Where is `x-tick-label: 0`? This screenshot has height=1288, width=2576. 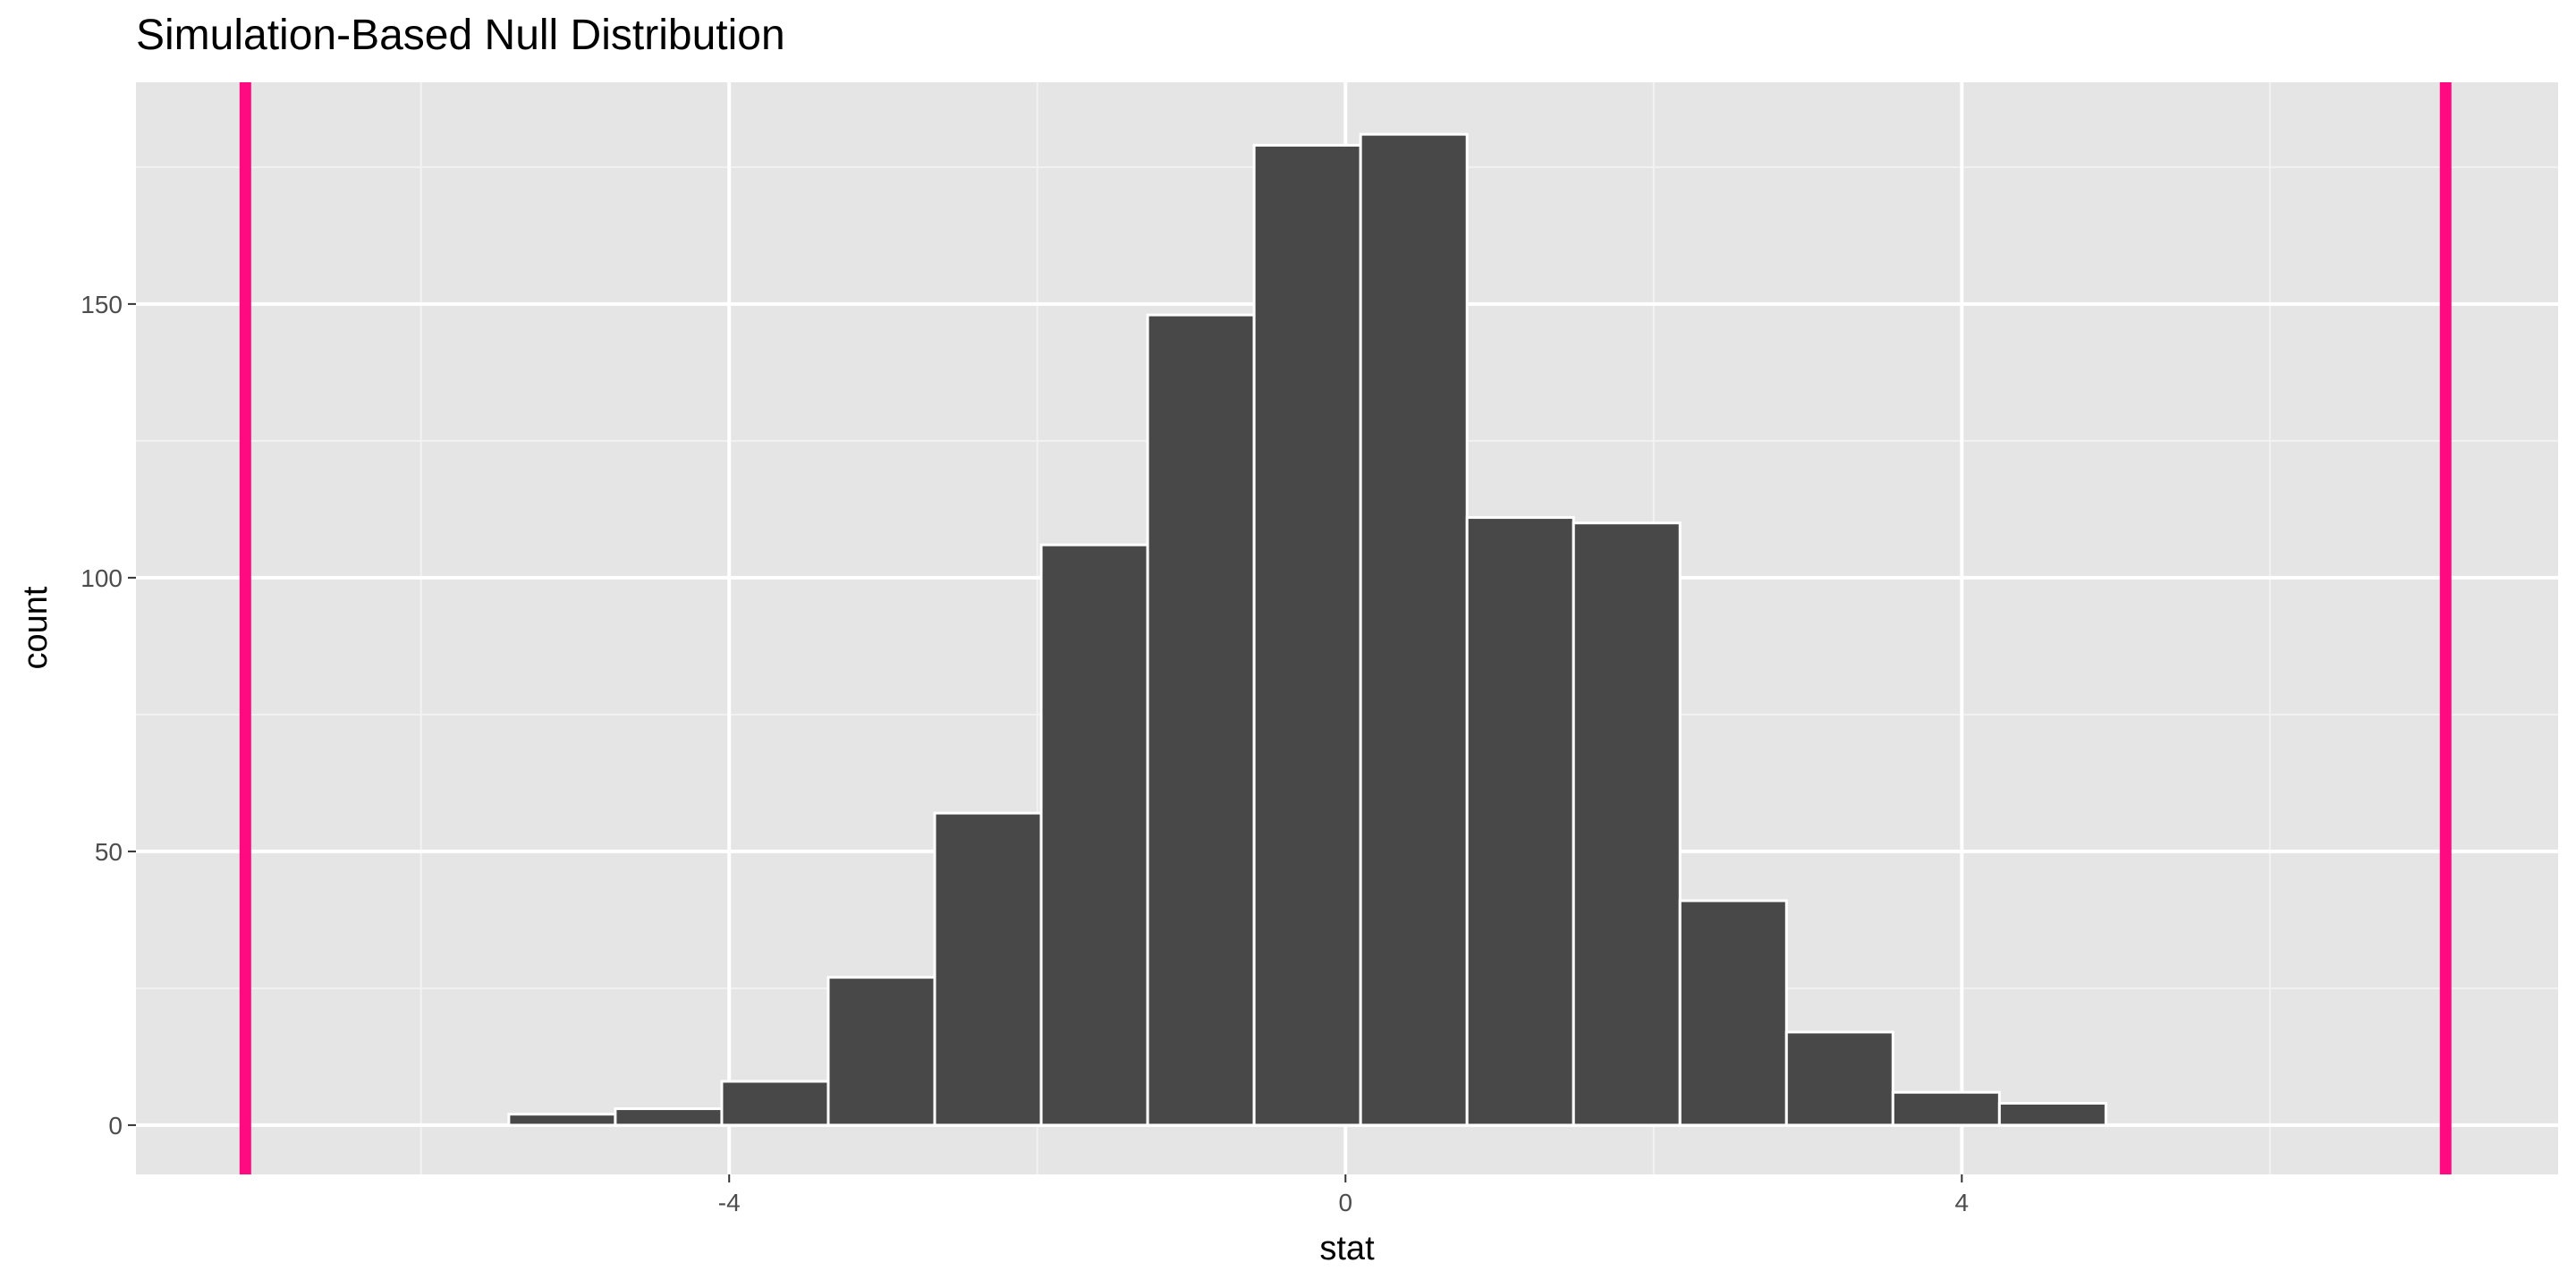 x-tick-label: 0 is located at coordinates (1345, 1202).